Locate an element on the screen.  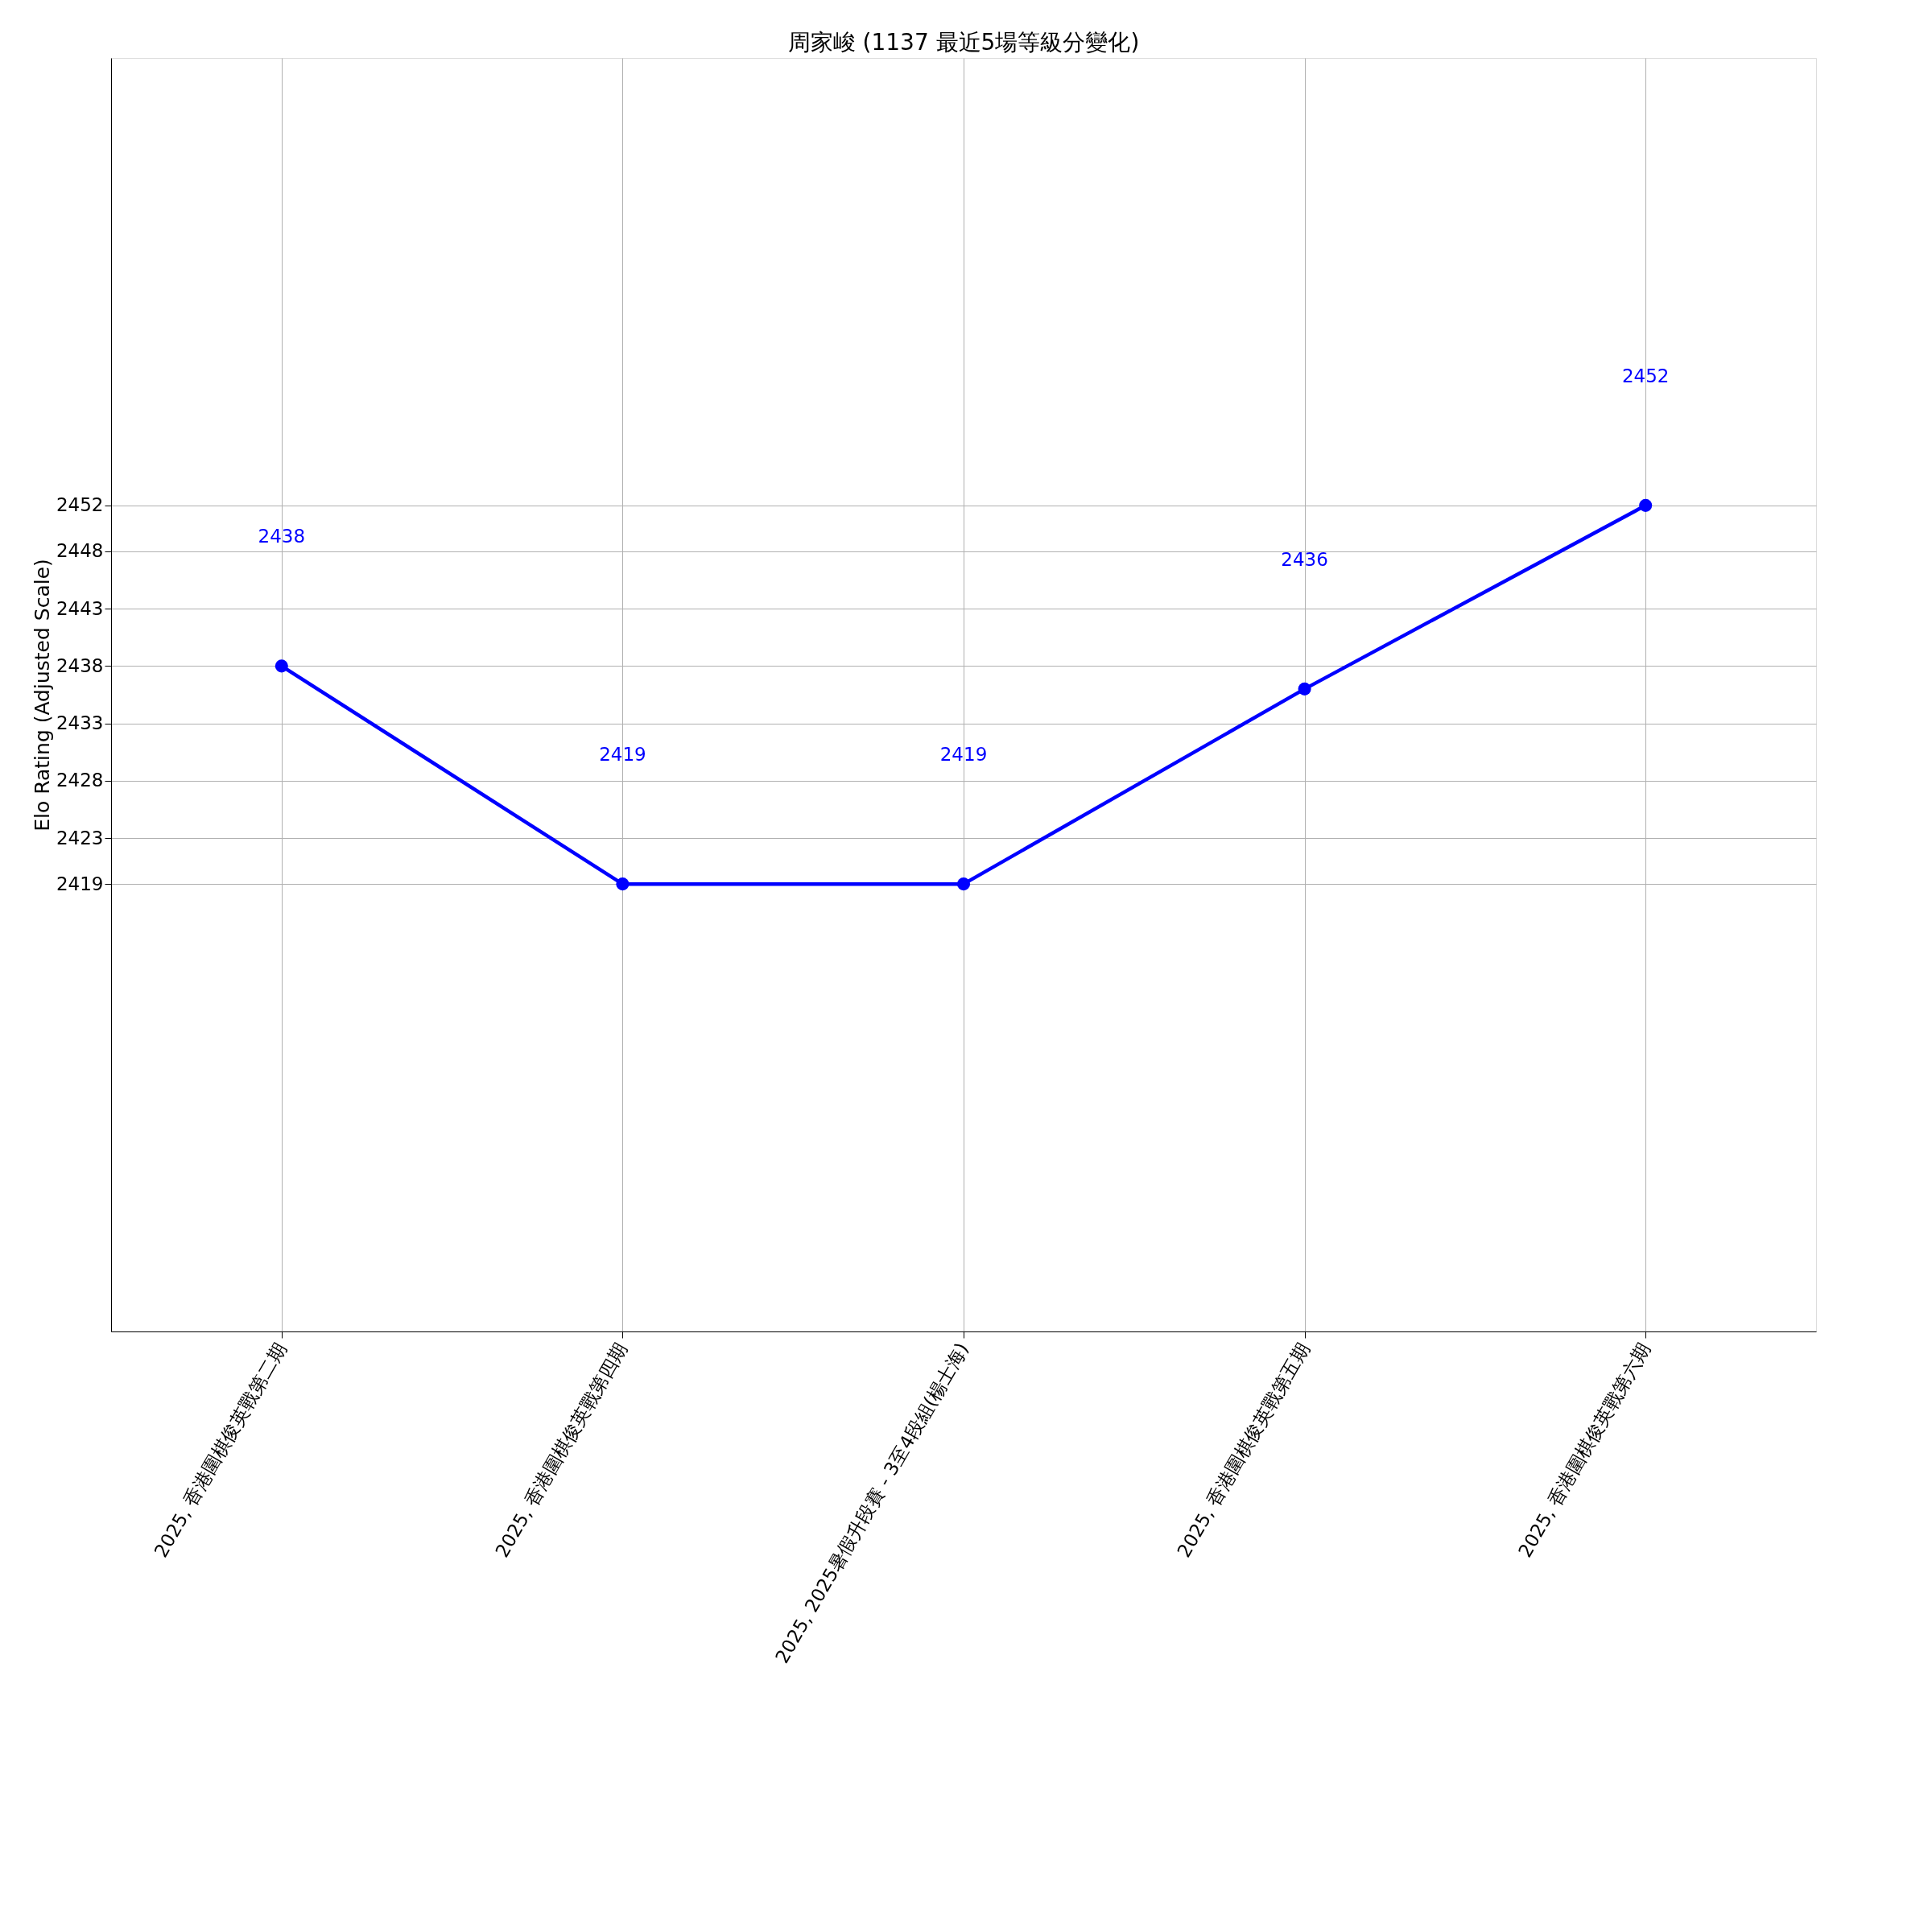
y-tick-label: 2423 is located at coordinates (80, 837).